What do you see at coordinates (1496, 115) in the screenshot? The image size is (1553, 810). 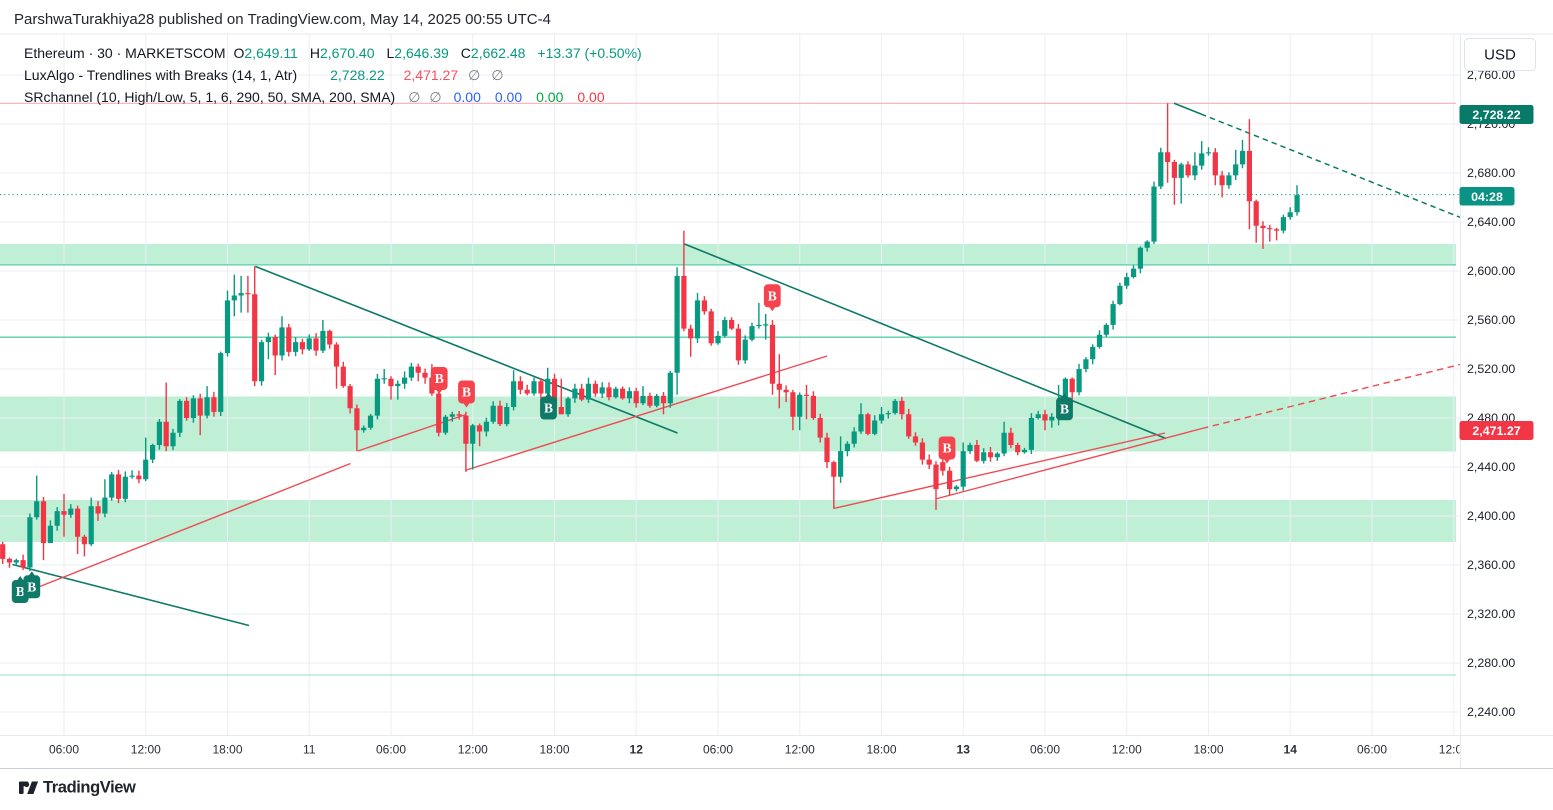 I see `svg-text: 2,728.22` at bounding box center [1496, 115].